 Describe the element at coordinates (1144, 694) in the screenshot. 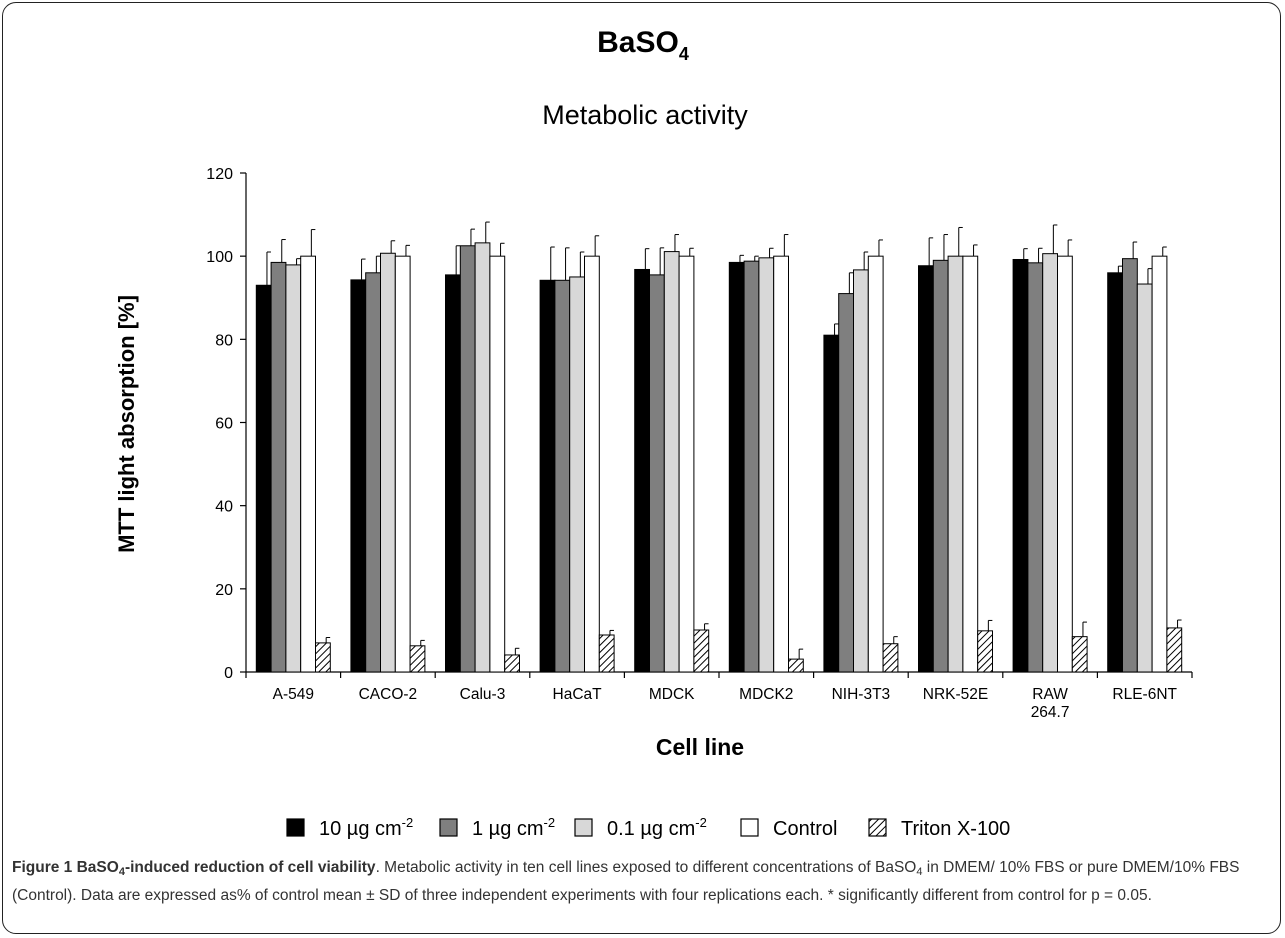

I see `x-tick-label: RLE-6NT` at that location.